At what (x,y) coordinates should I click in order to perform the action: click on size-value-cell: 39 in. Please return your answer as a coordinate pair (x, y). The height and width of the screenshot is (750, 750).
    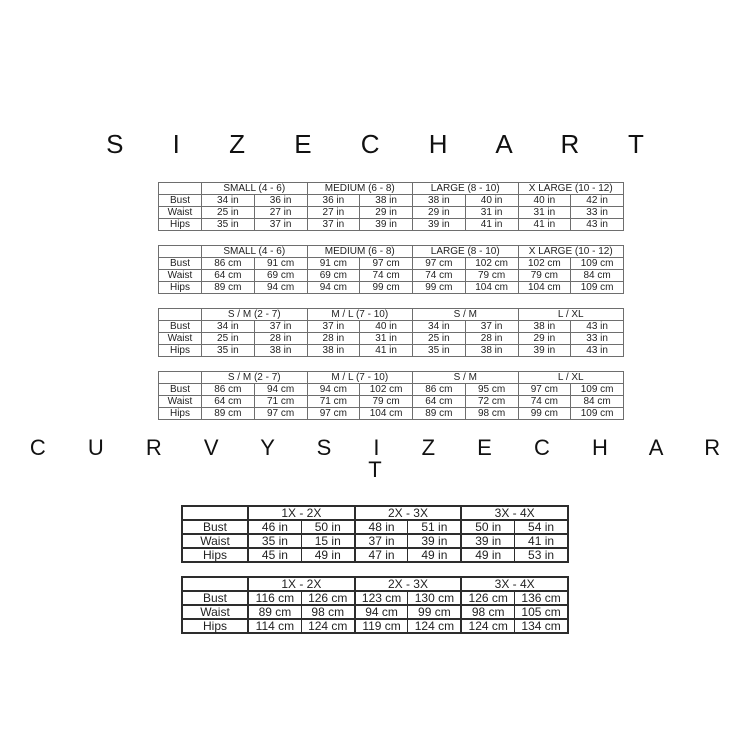
    Looking at the image, I should click on (386, 224).